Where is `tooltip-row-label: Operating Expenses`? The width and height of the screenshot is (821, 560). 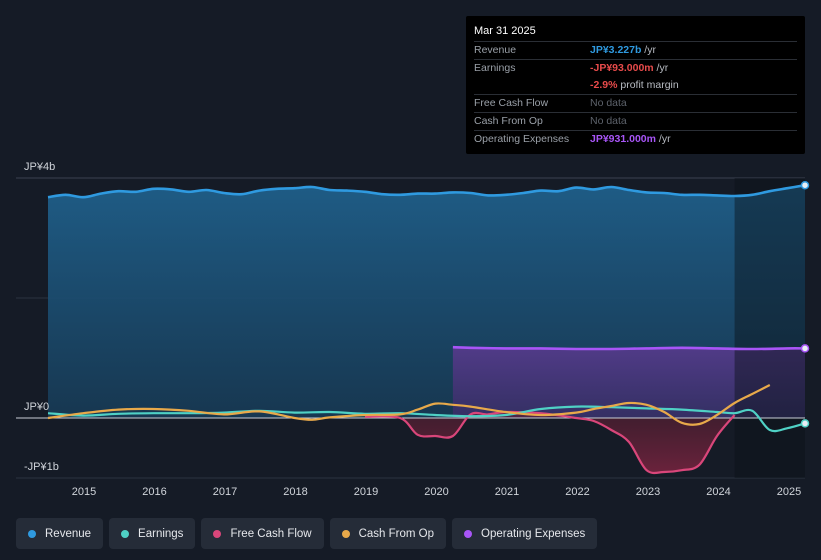
tooltip-row-label: Operating Expenses is located at coordinates (522, 139).